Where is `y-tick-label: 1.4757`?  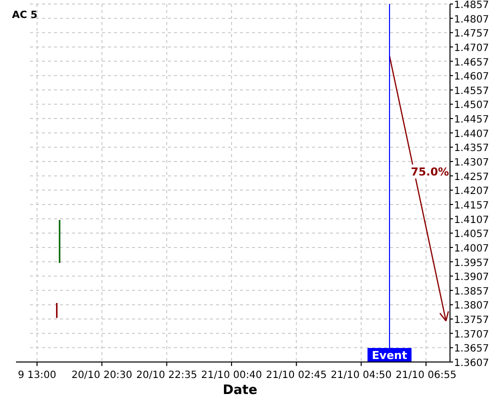
y-tick-label: 1.4757 is located at coordinates (471, 34).